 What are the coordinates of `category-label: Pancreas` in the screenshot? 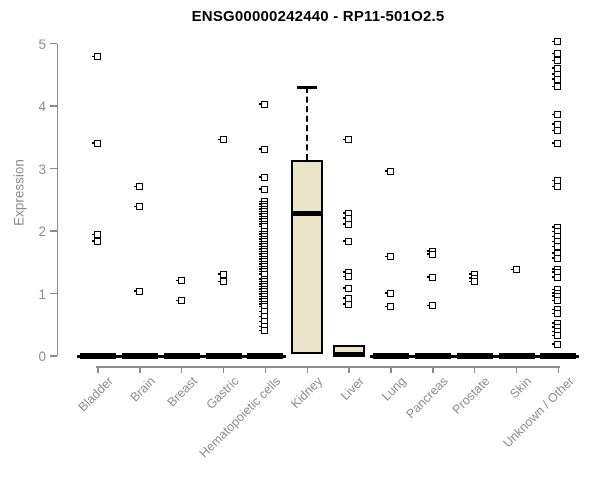 It's located at (427, 398).